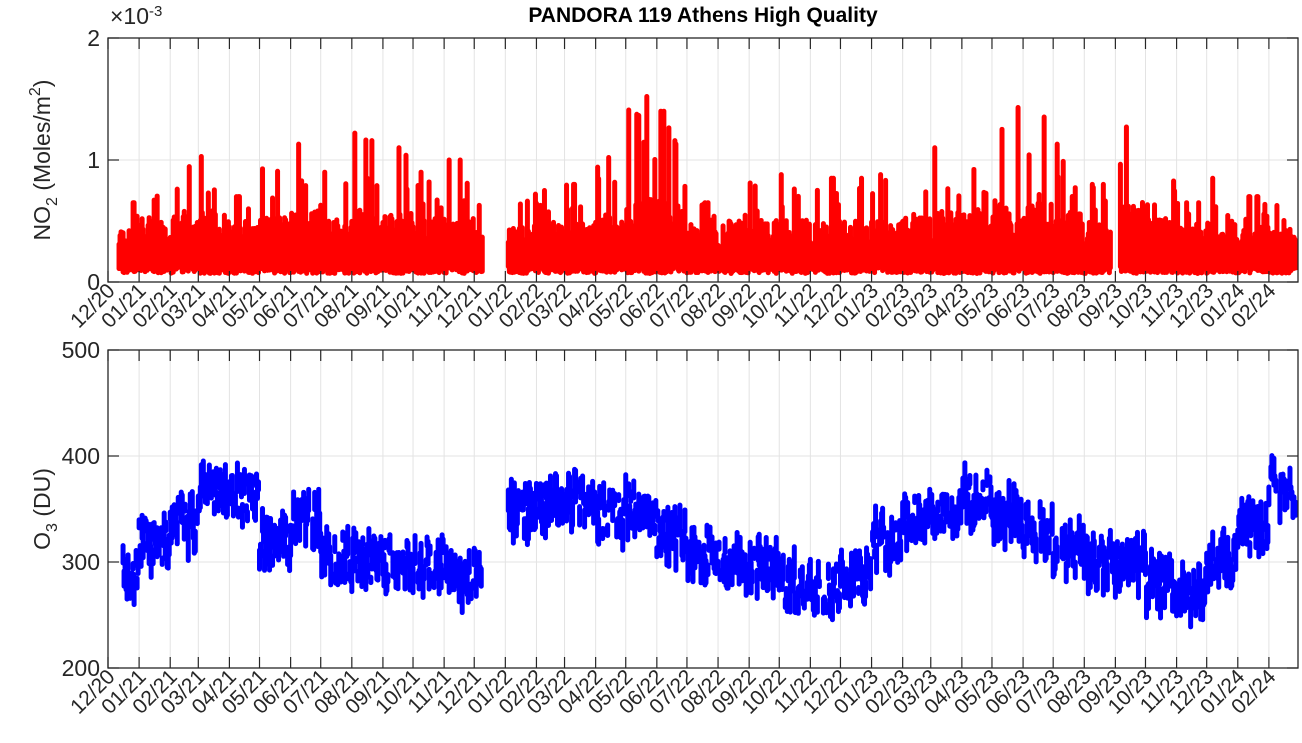  Describe the element at coordinates (42, 223) in the screenshot. I see `y-axis-label-part: NO` at that location.